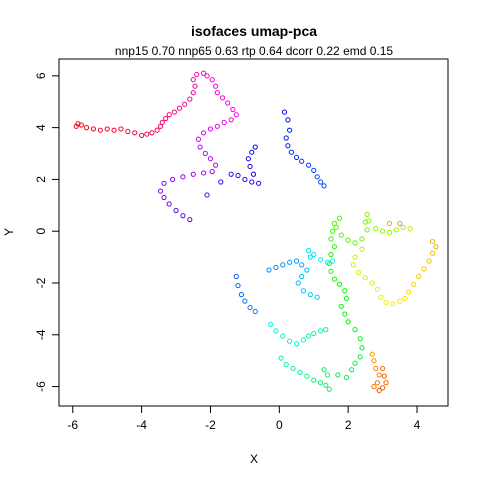 The width and height of the screenshot is (480, 480). Describe the element at coordinates (41, 127) in the screenshot. I see `y-tick-label: 4` at that location.